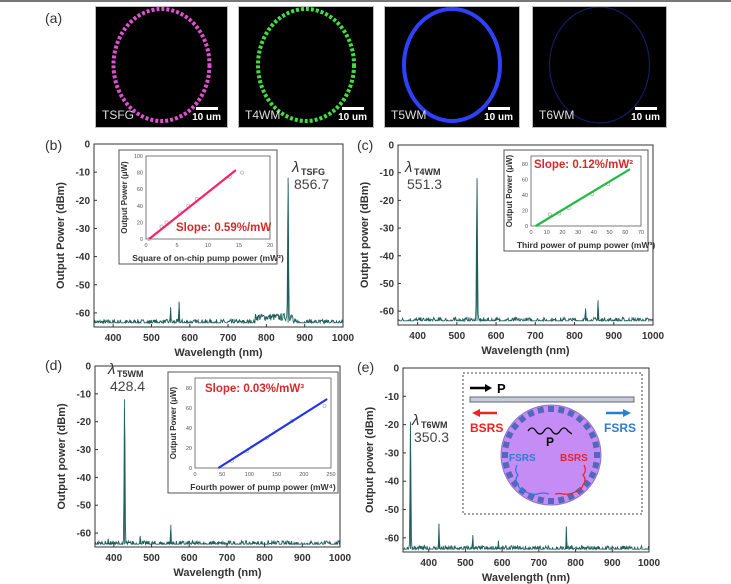 The height and width of the screenshot is (584, 731). I want to click on bsrs-label: BSRS, so click(486, 428).